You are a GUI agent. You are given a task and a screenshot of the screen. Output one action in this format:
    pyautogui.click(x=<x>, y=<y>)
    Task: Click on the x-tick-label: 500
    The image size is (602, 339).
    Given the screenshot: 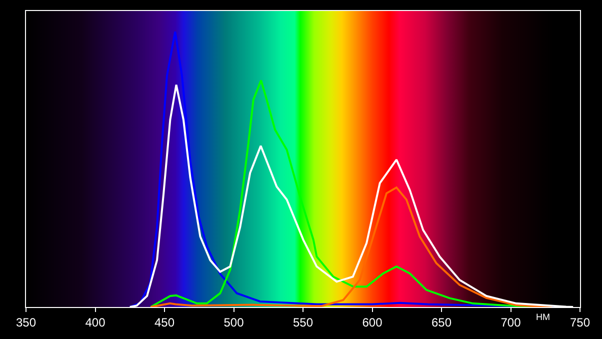 What is the action you would take?
    pyautogui.click(x=234, y=322)
    